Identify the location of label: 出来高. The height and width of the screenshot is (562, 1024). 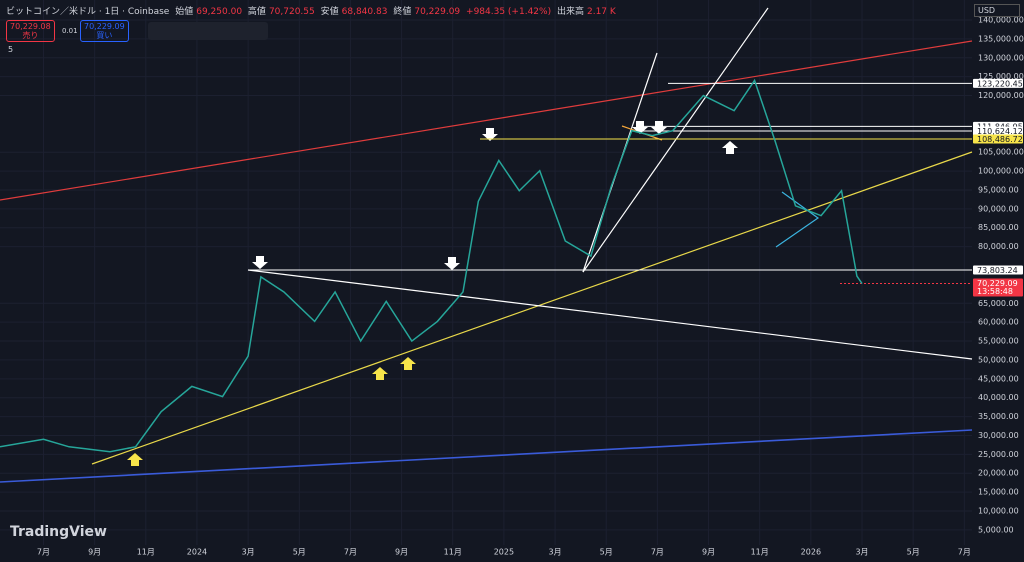
(570, 12).